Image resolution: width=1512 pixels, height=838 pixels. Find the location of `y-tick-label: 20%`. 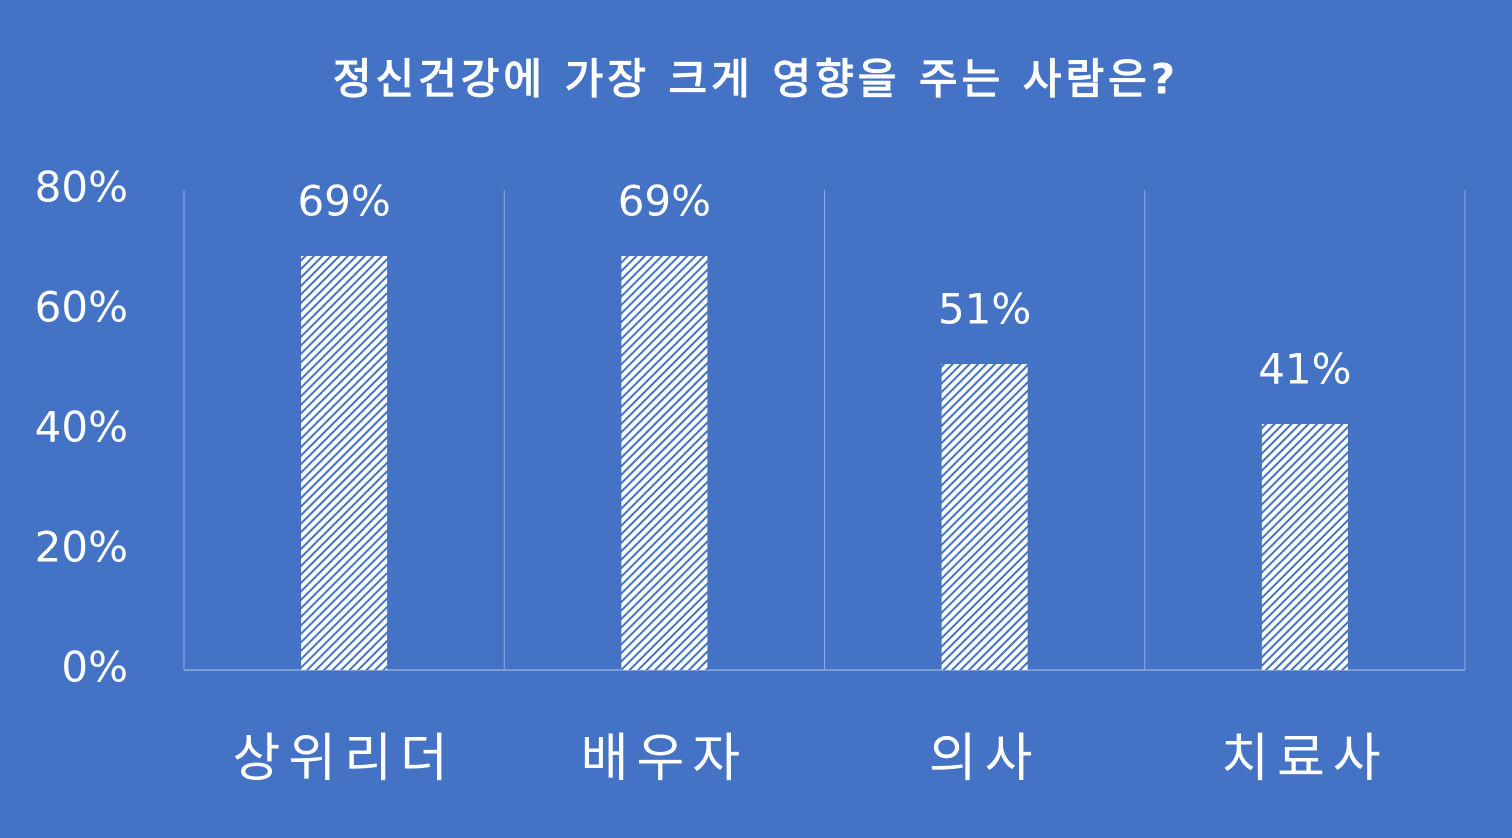

y-tick-label: 20% is located at coordinates (81, 547).